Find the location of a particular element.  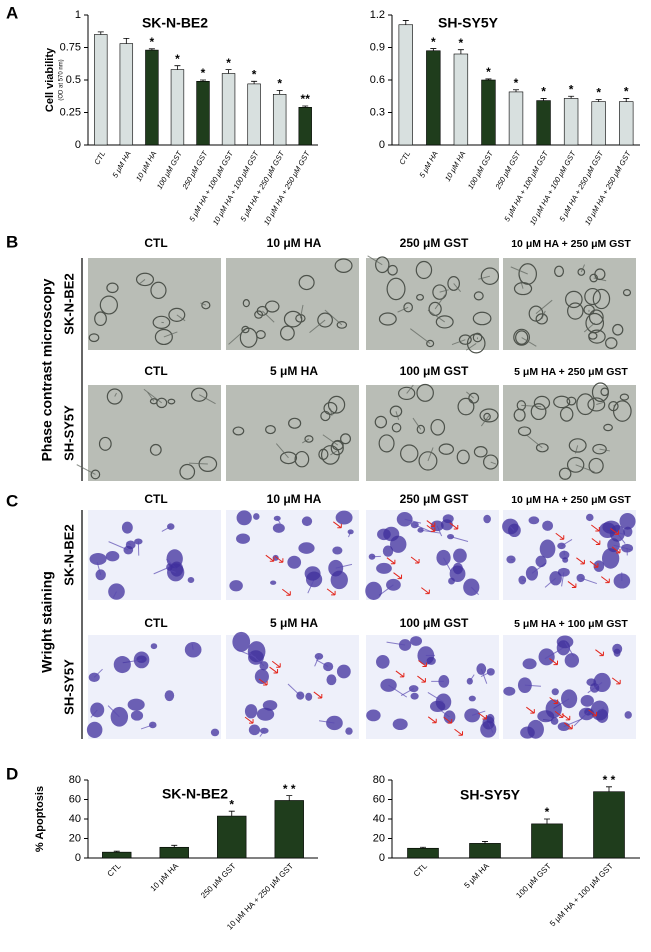

column-header: 5 μM HA is located at coordinates (294, 371).